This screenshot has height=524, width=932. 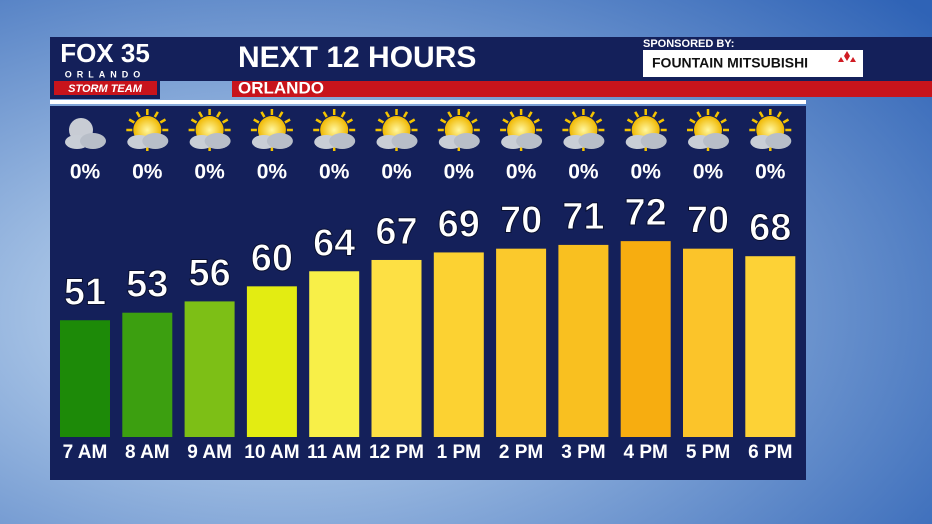 I want to click on value-label: 56, so click(x=209, y=273).